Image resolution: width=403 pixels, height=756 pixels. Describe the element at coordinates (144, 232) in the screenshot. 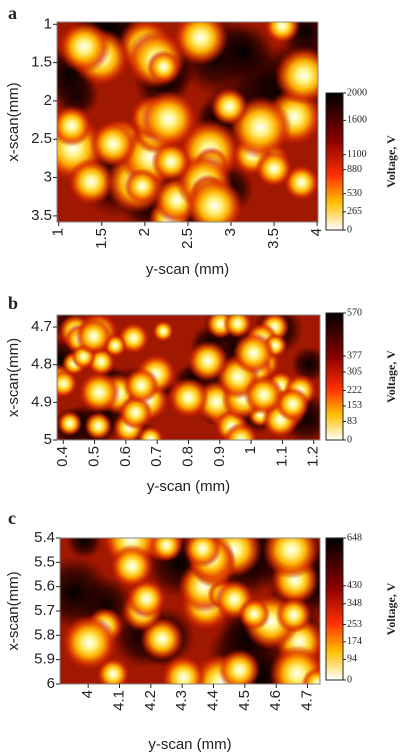

I see `x-tick-label: 2` at that location.